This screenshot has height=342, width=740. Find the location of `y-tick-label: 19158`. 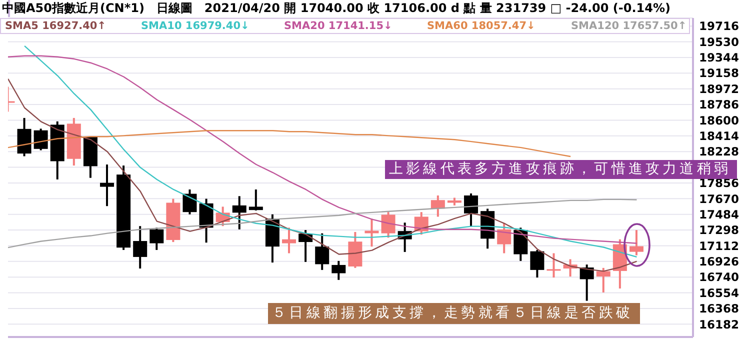

y-tick-label: 19158 is located at coordinates (719, 73).